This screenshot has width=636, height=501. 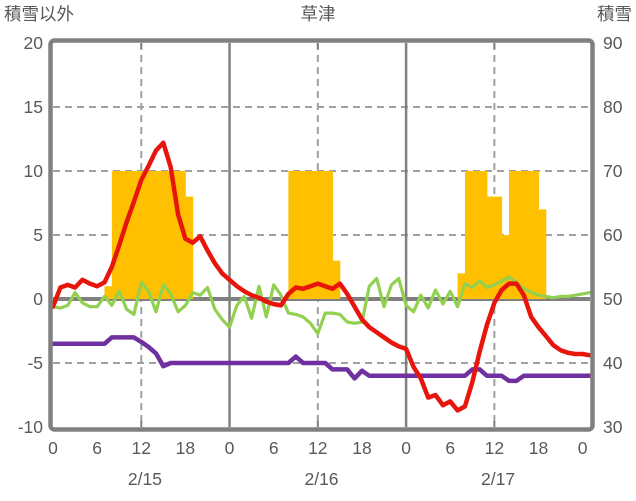 I want to click on left-axis-tick-label: -10, so click(x=31, y=427).